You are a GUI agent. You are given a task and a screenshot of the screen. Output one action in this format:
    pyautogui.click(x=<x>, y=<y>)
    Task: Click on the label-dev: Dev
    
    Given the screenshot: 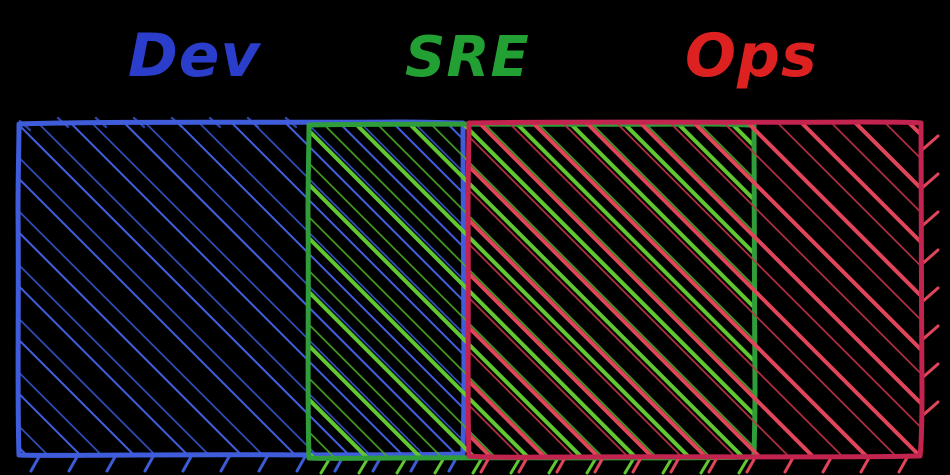 What is the action you would take?
    pyautogui.click(x=194, y=56)
    